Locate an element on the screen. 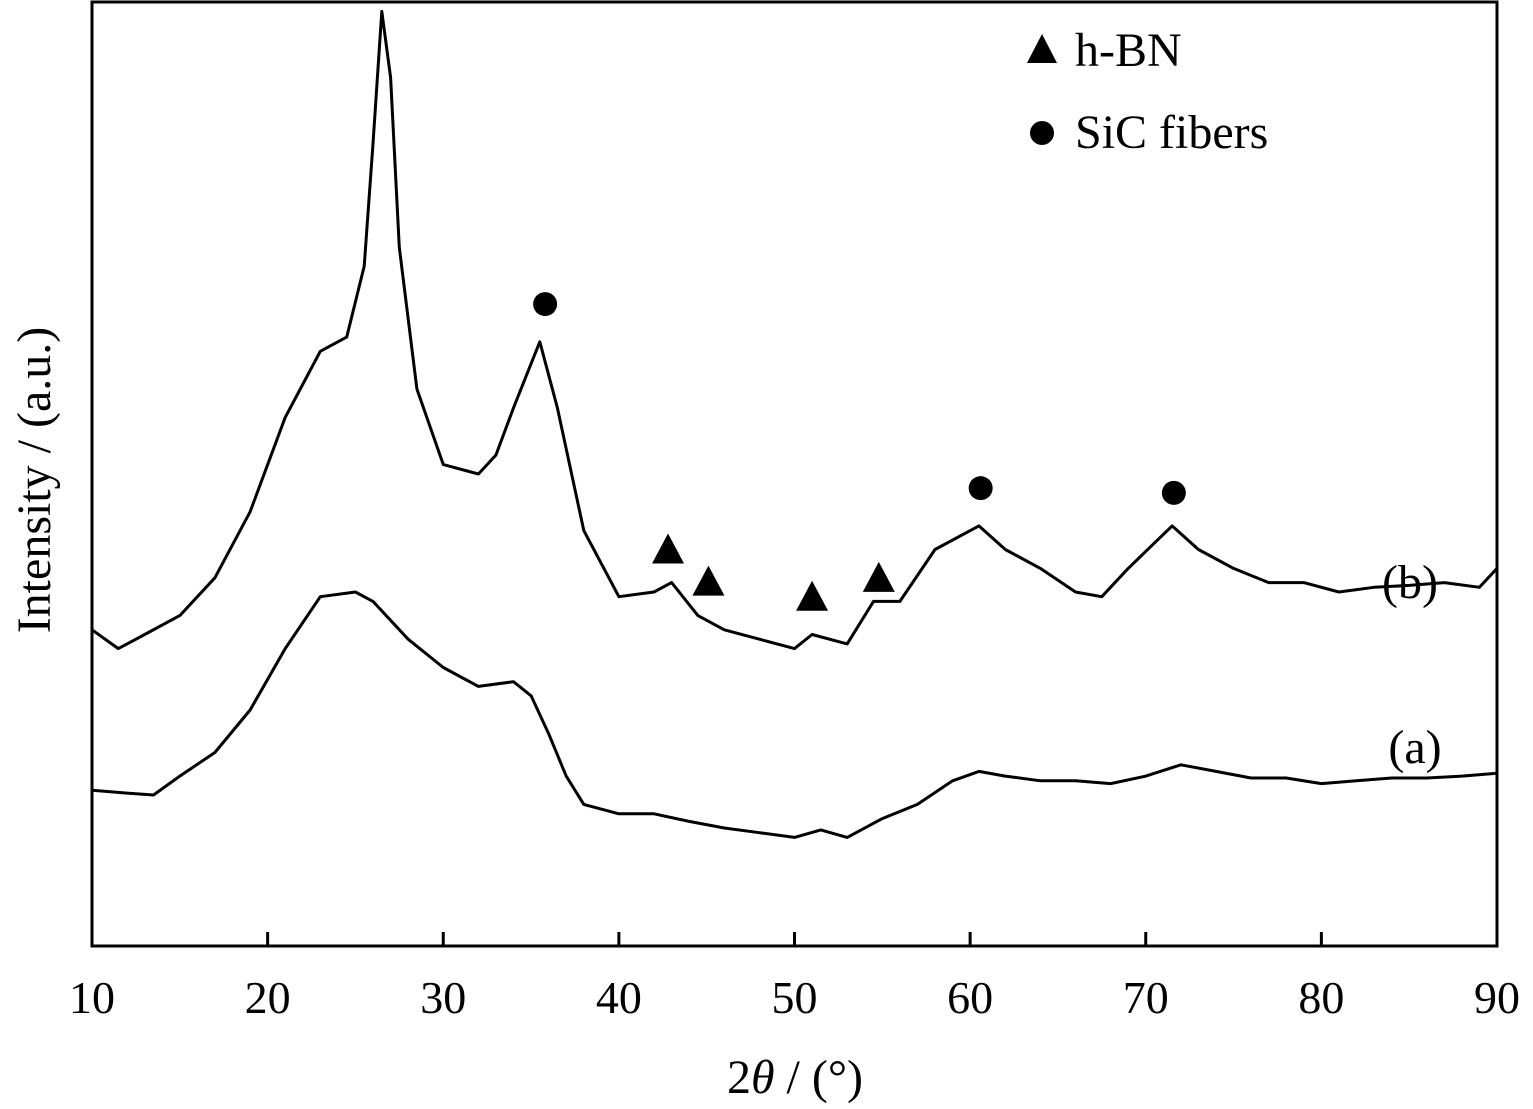  legend-label-sic: SiC fibers is located at coordinates (1171, 132).